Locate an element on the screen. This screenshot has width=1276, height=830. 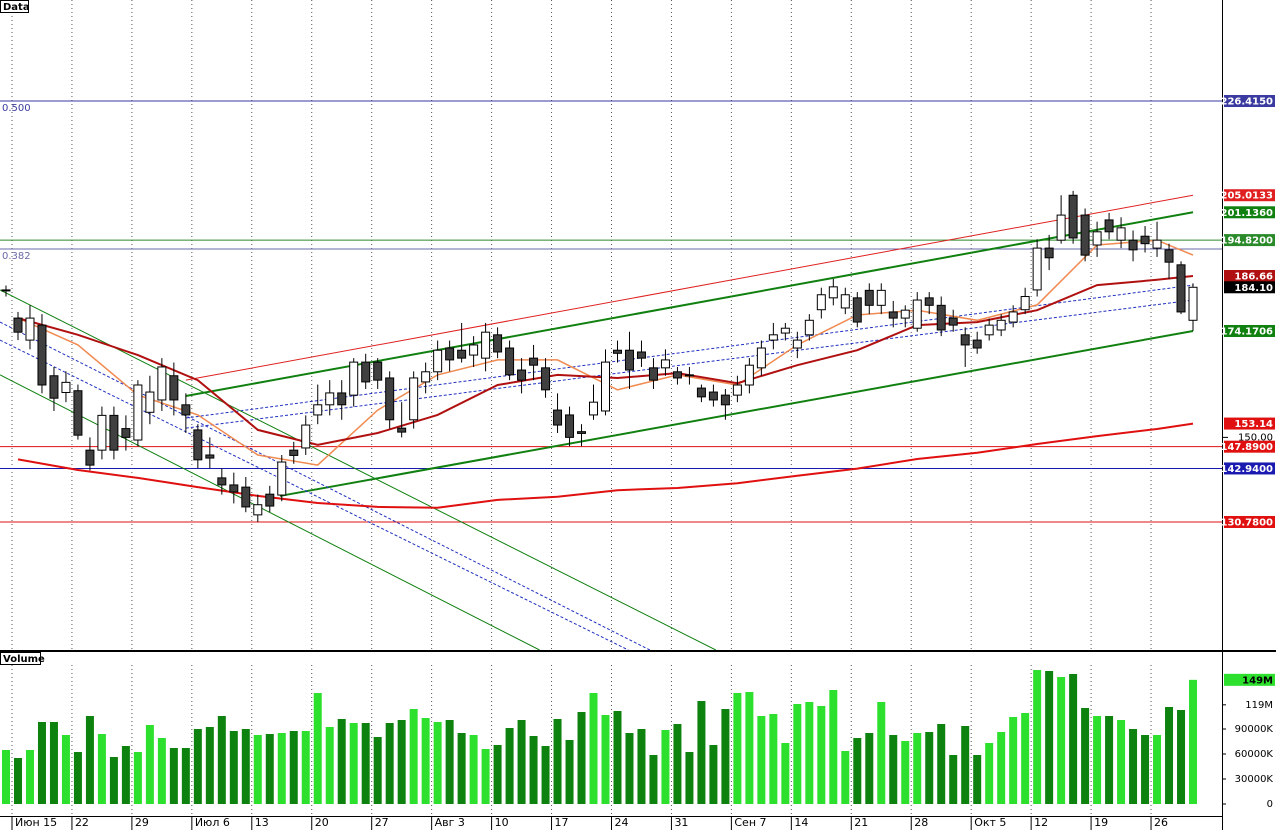
volume-last-bg is located at coordinates (1249, 679).